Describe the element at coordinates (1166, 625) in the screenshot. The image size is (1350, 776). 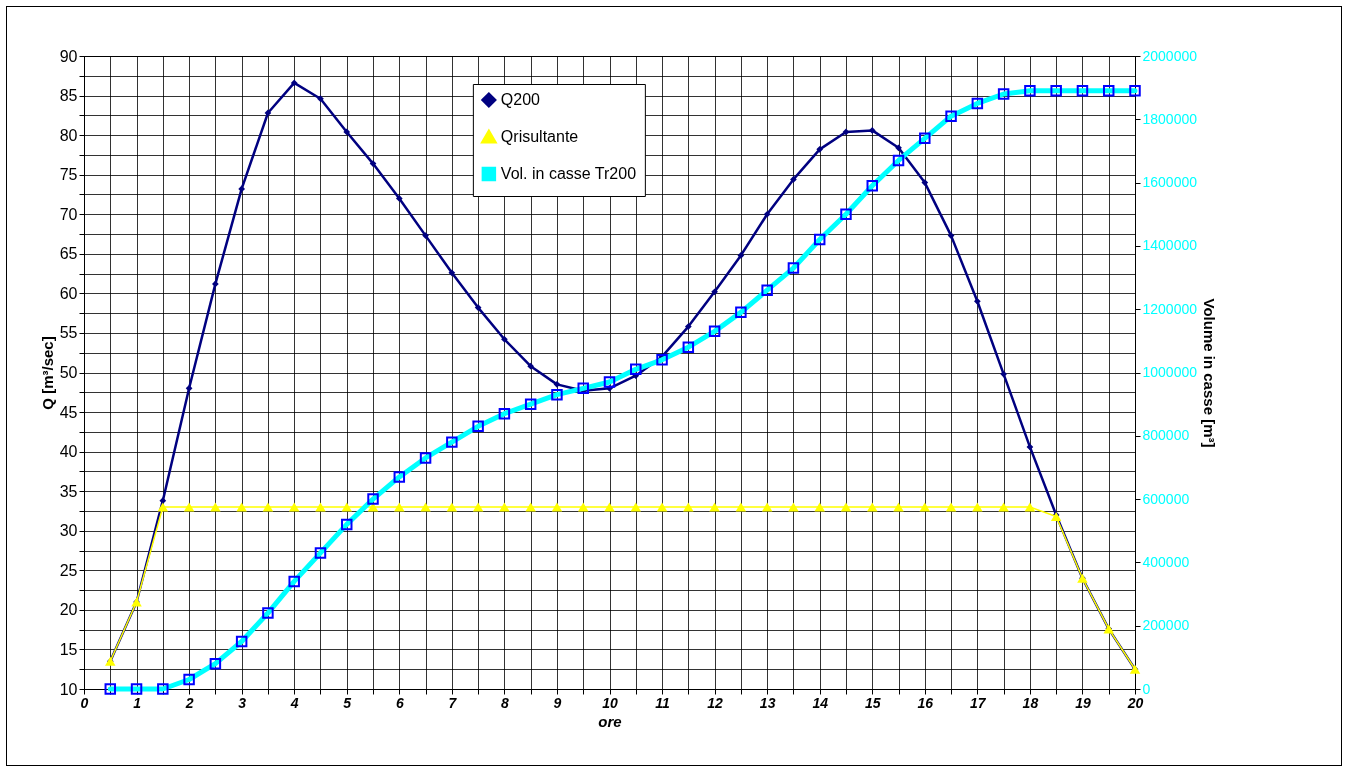
I see `y2-tick-label: 200000` at that location.